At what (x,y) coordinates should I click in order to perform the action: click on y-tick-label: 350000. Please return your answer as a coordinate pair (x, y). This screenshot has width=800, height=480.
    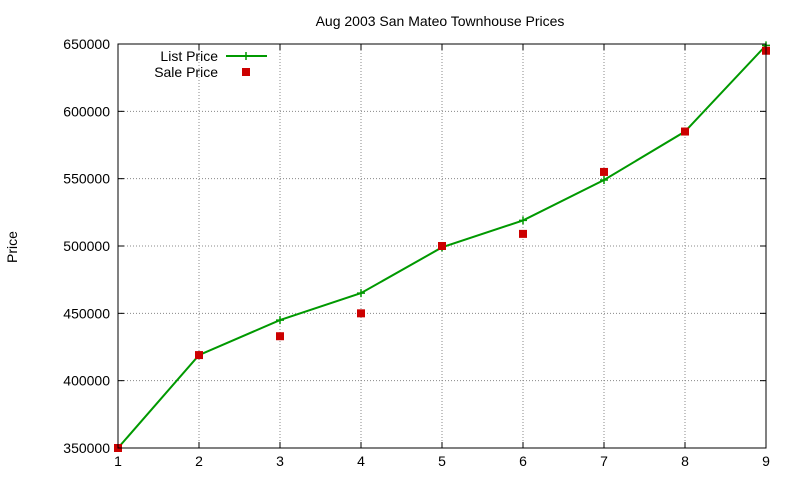
    Looking at the image, I should click on (86, 448).